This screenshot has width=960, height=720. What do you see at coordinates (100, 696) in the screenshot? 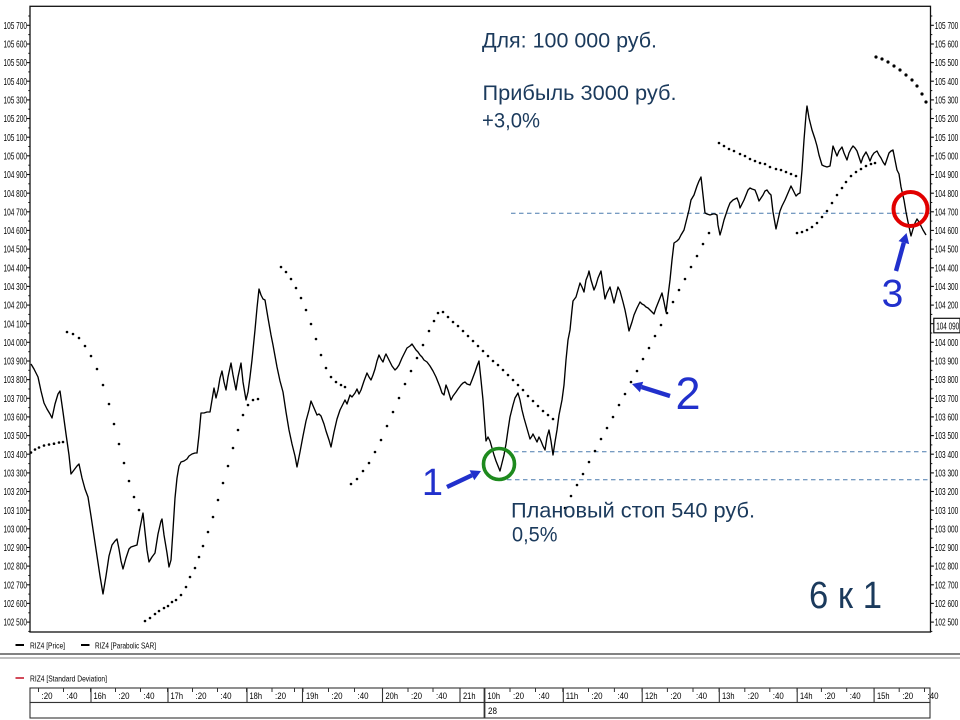
I see `svg-text: 16h` at bounding box center [100, 696].